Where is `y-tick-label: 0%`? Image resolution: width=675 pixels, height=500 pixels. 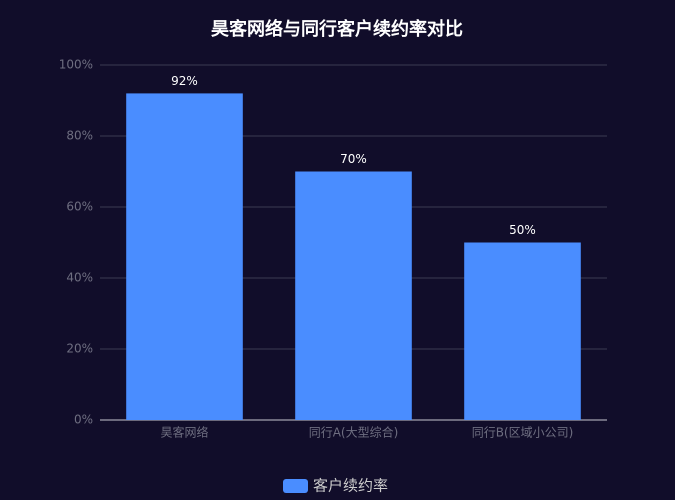
y-tick-label: 0% is located at coordinates (83, 420).